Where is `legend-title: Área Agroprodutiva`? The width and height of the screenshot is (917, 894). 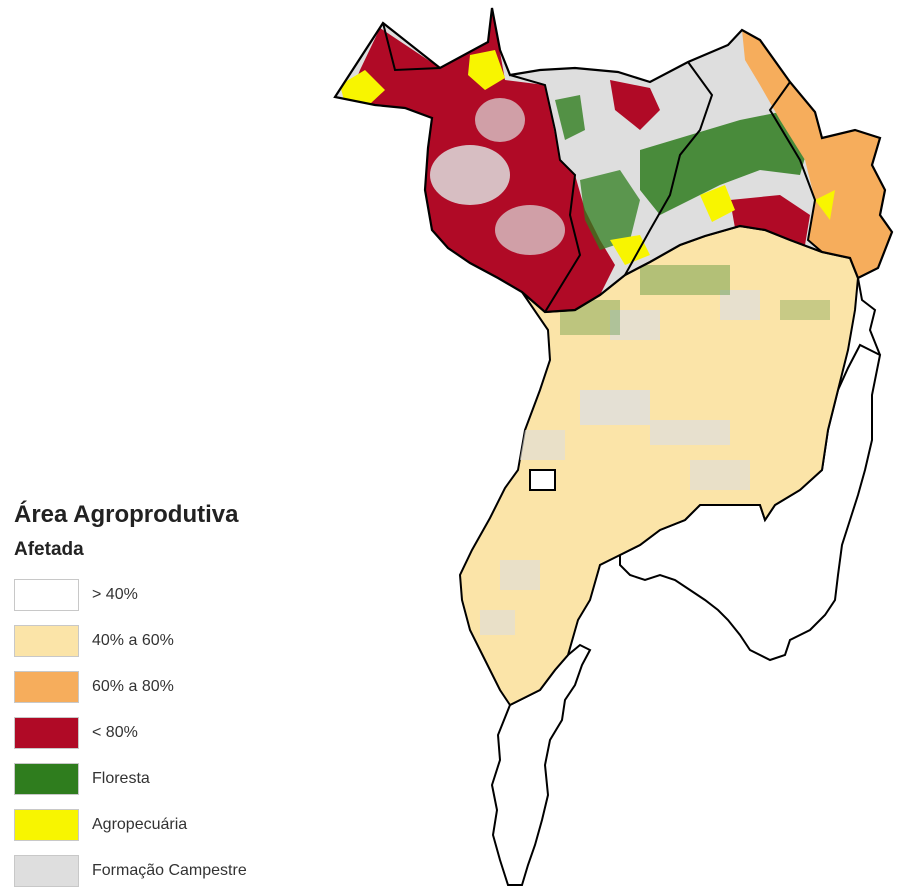 legend-title: Área Agroprodutiva is located at coordinates (126, 514).